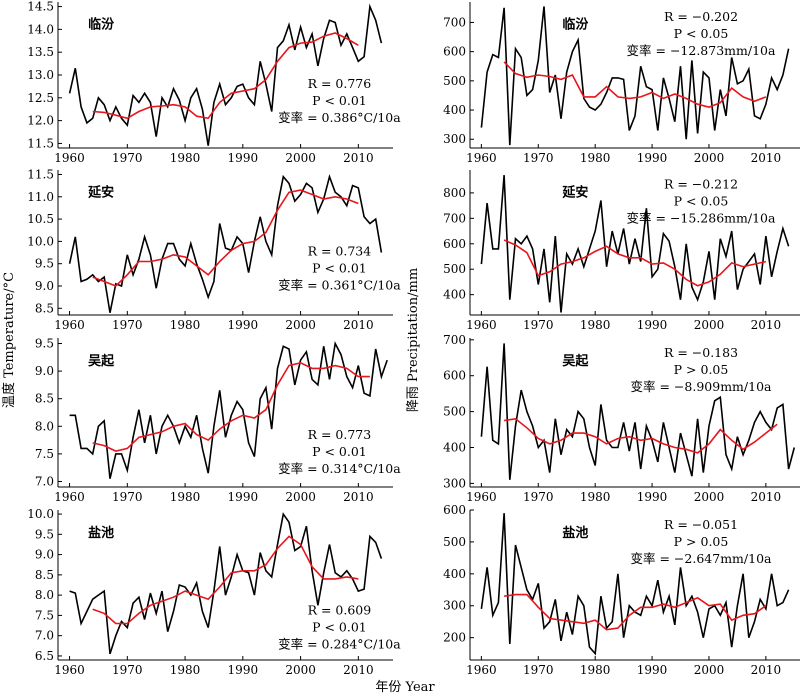  Describe the element at coordinates (340, 83) in the screenshot. I see `stat-annotation: R = 0.776` at that location.